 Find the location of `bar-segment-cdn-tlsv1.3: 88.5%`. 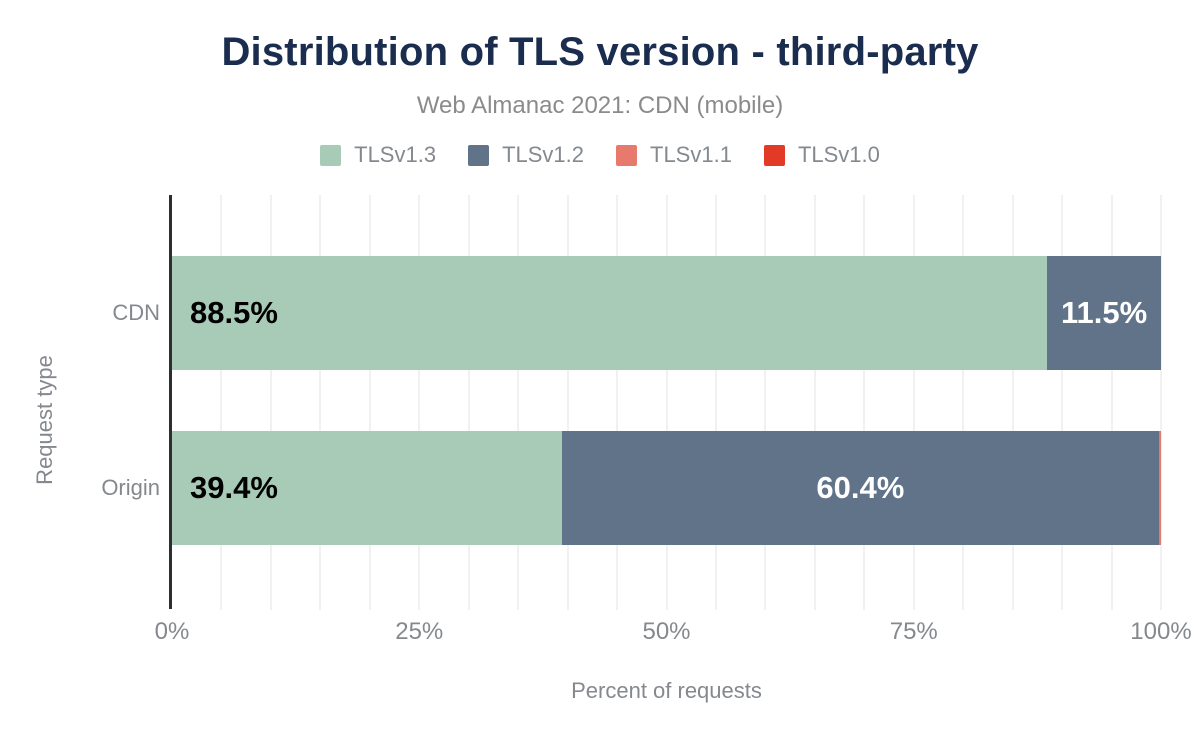

bar-segment-cdn-tlsv1.3: 88.5% is located at coordinates (610, 313).